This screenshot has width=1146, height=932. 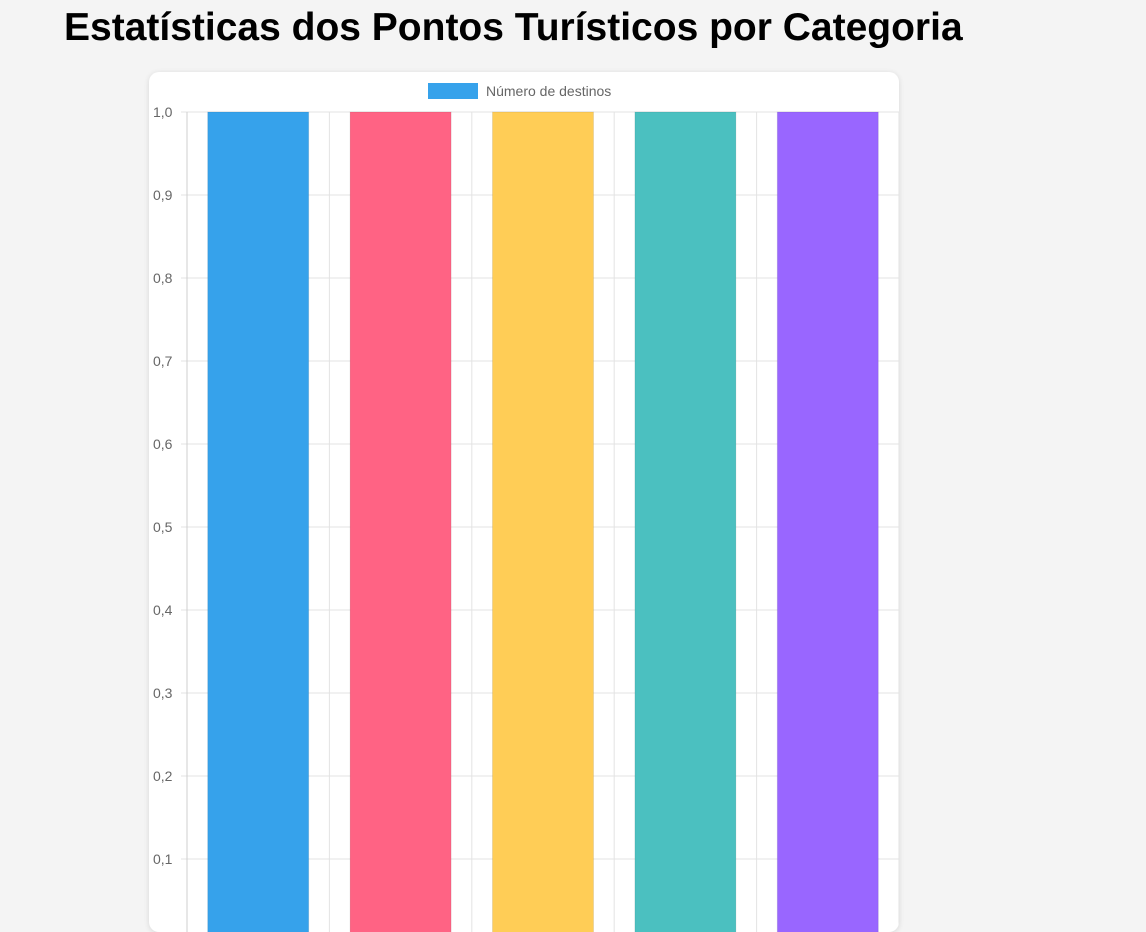 What do you see at coordinates (163, 195) in the screenshot?
I see `y-tick-label: 0,9` at bounding box center [163, 195].